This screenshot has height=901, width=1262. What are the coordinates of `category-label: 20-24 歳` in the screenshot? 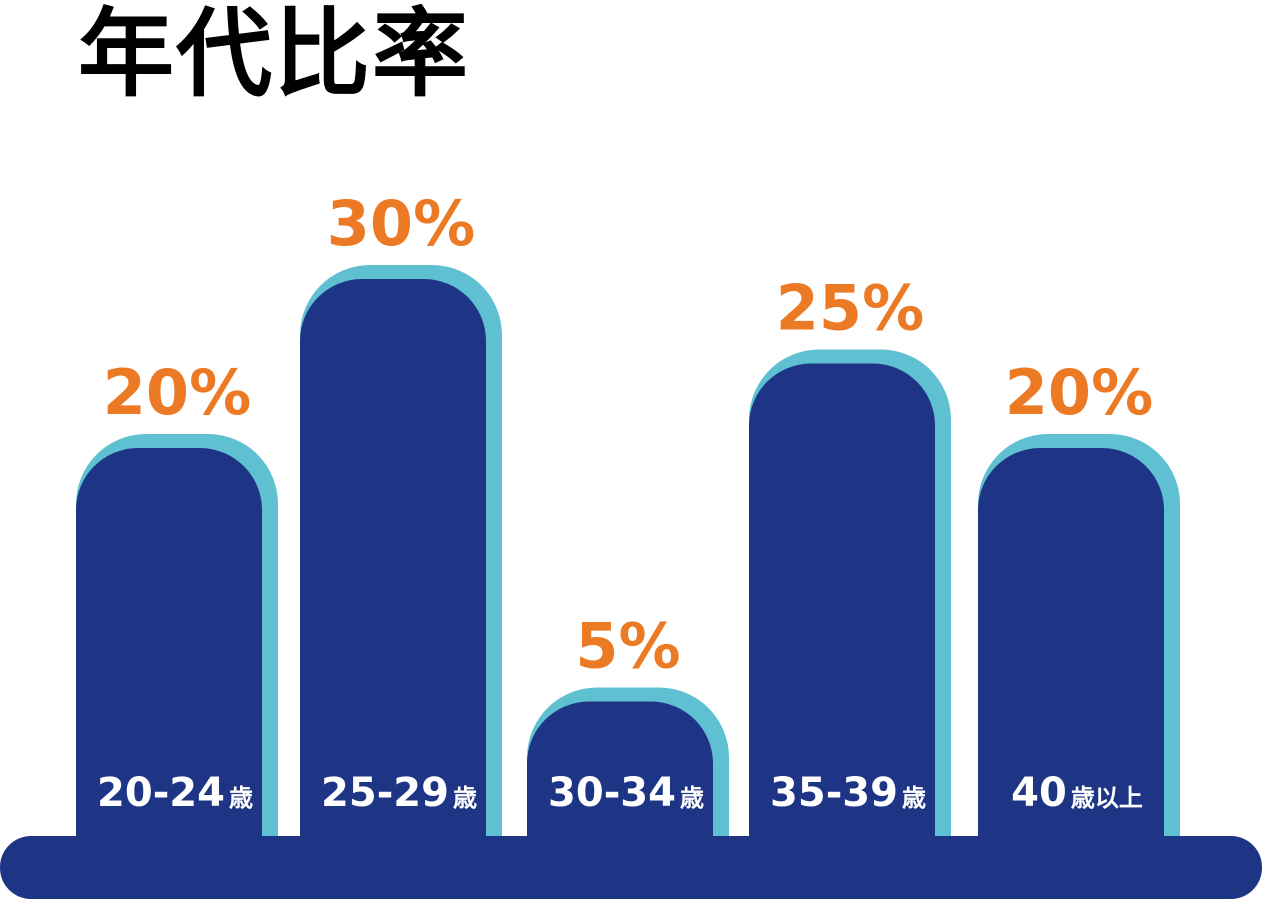 It's located at (175, 793).